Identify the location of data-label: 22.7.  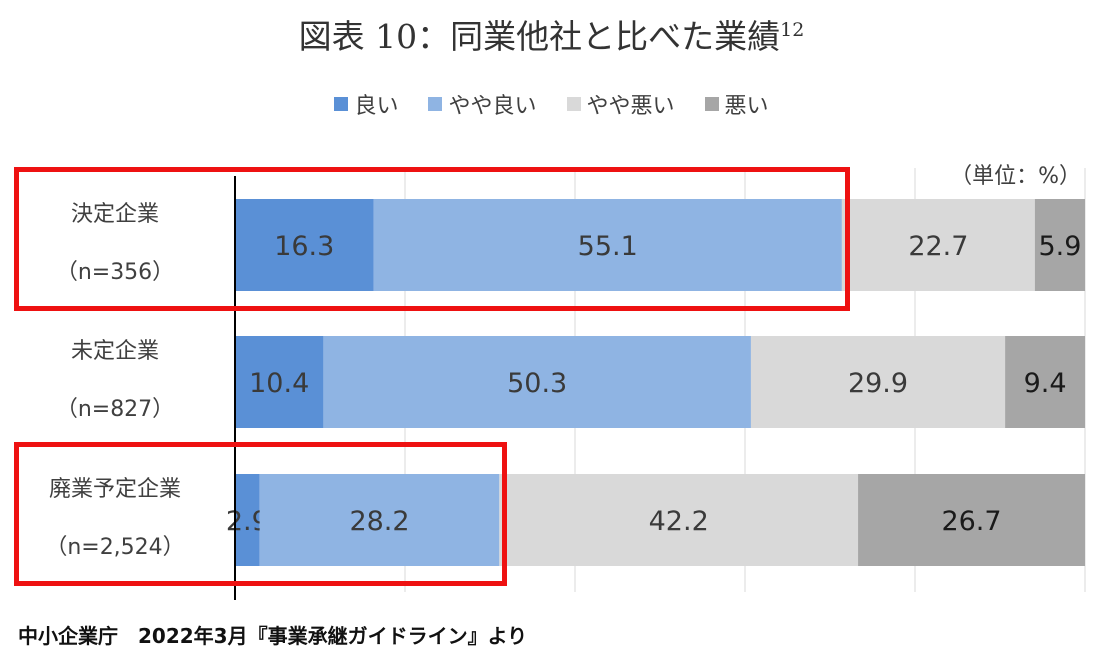
(938, 246).